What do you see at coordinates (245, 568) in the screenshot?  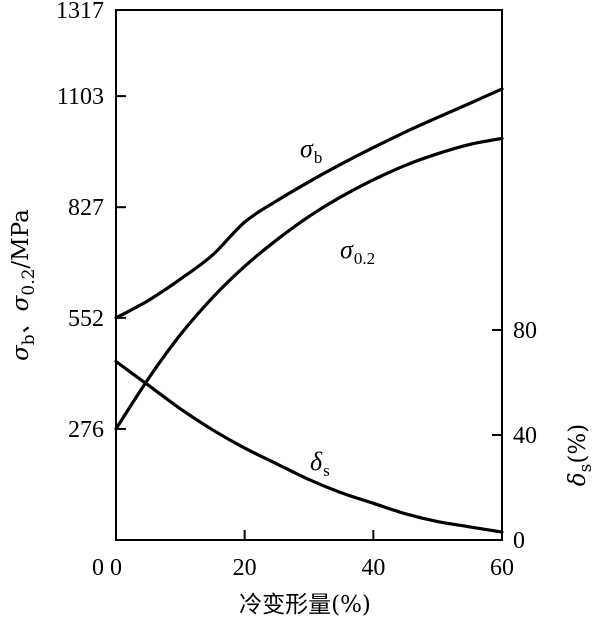 I see `x-tick-label-20: 20` at bounding box center [245, 568].